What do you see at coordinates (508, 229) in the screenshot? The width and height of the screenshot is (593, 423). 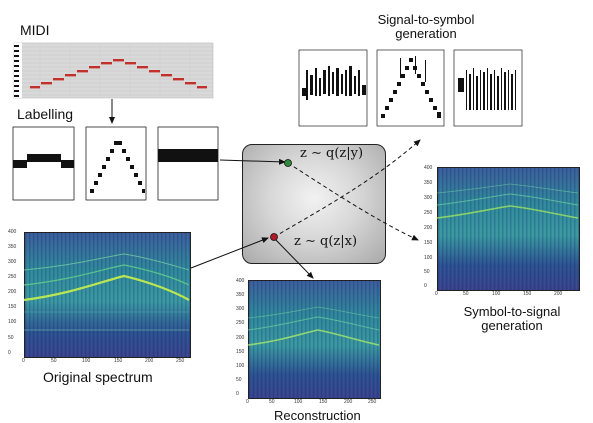 I see `symbol-to-signal-plot` at bounding box center [508, 229].